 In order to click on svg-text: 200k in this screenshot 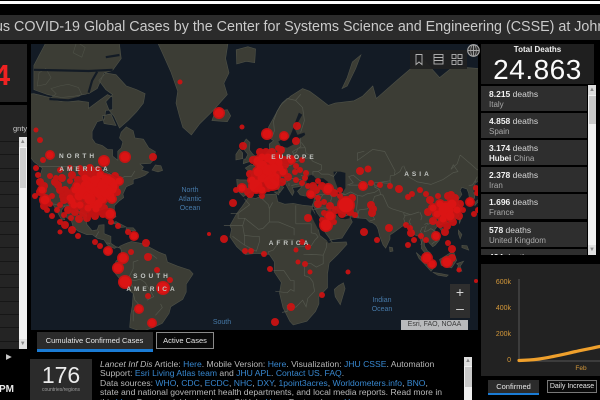, I will do `click(504, 334)`.